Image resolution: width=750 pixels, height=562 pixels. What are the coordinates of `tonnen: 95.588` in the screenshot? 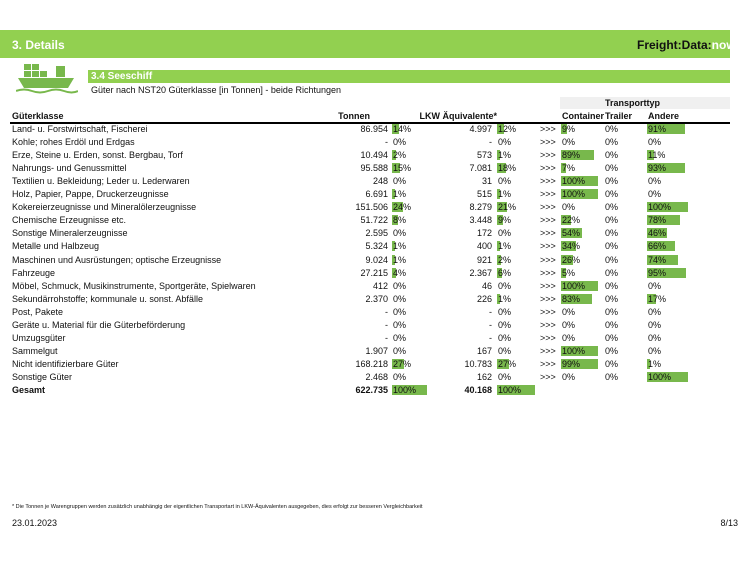 It's located at (374, 168).